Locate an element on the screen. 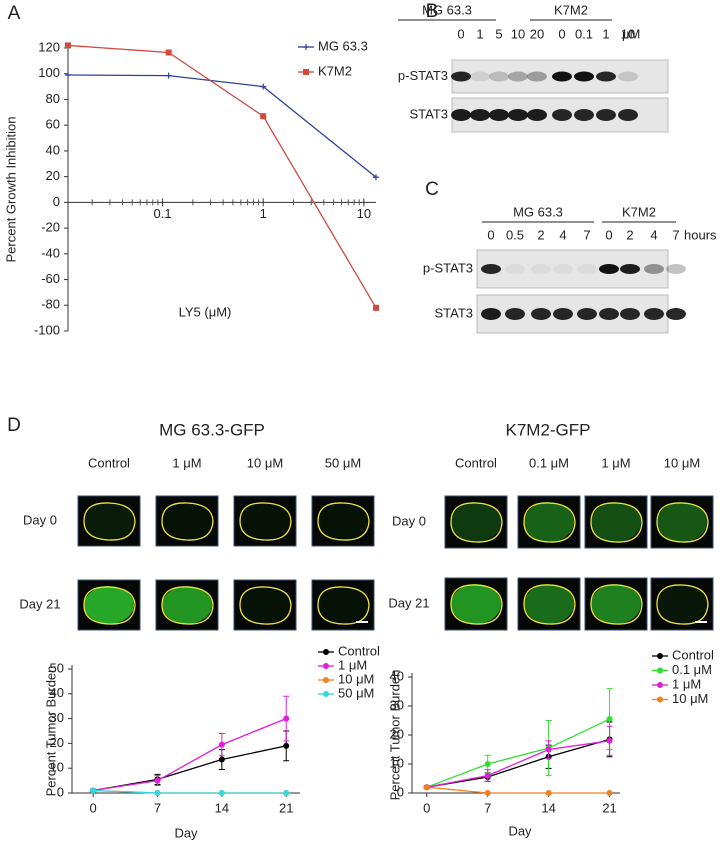 The image size is (720, 851). y-tick-label: 80 is located at coordinates (53, 98).